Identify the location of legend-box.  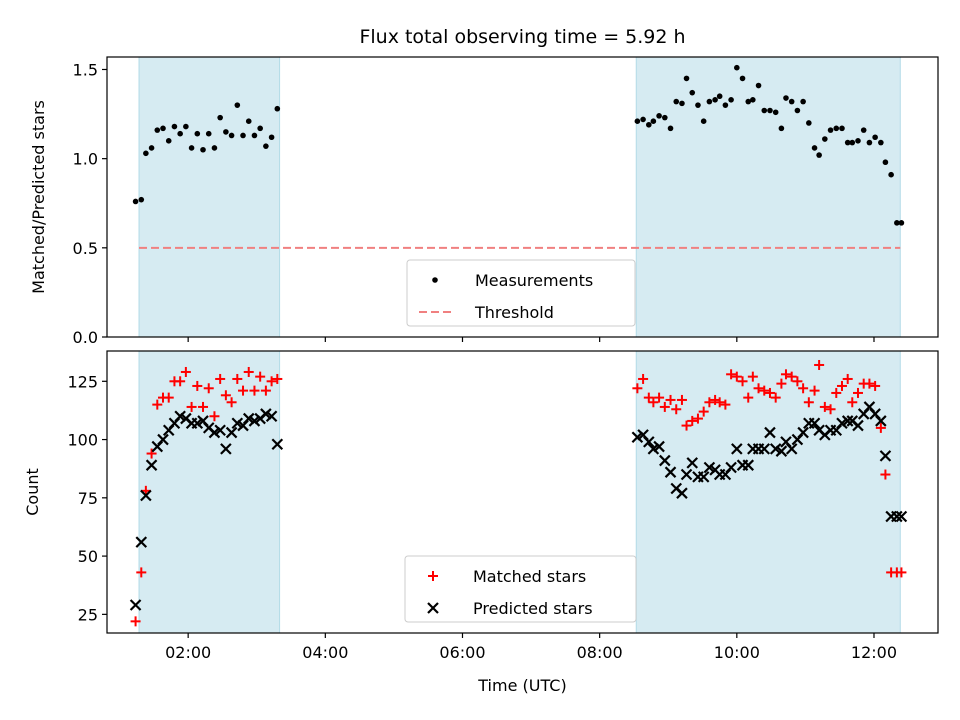
(520, 589).